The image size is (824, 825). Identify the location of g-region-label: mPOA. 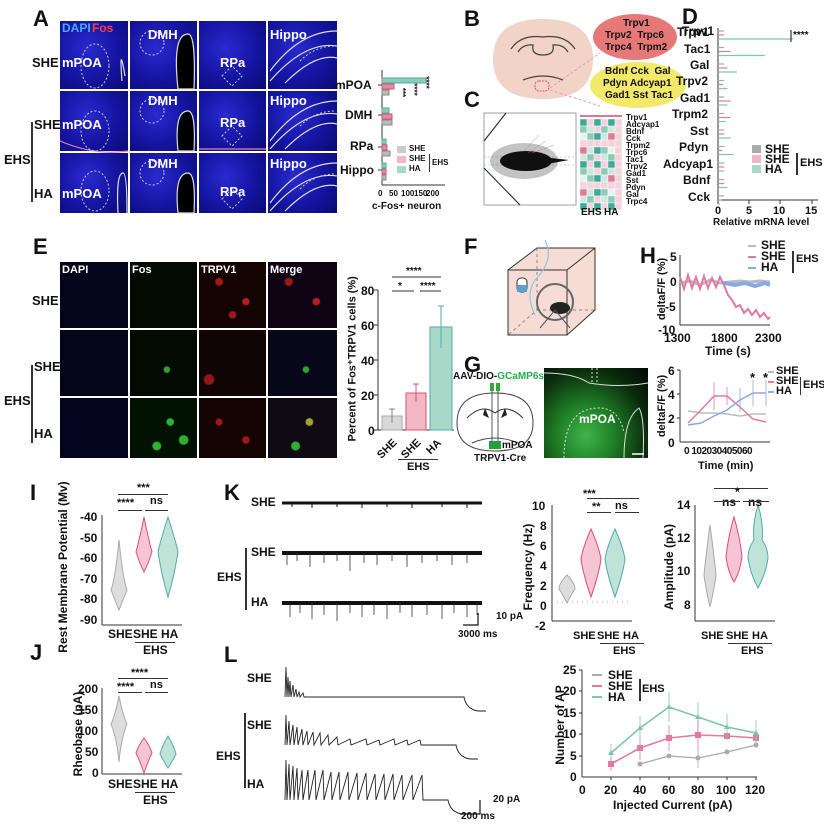
(517, 445).